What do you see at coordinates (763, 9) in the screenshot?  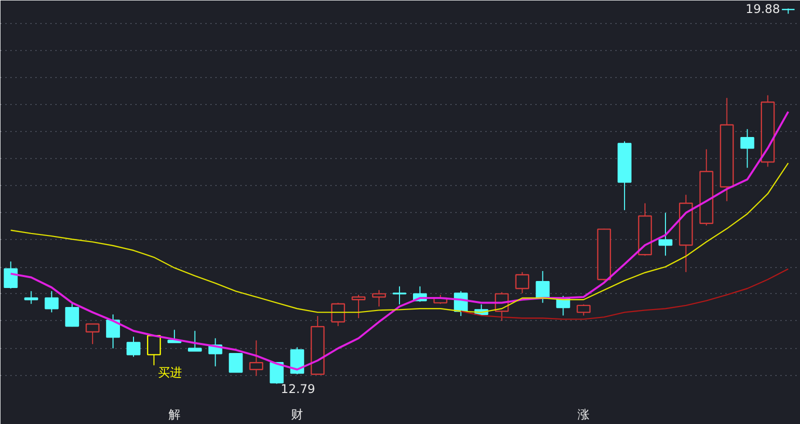 I see `annotation: 19.88` at bounding box center [763, 9].